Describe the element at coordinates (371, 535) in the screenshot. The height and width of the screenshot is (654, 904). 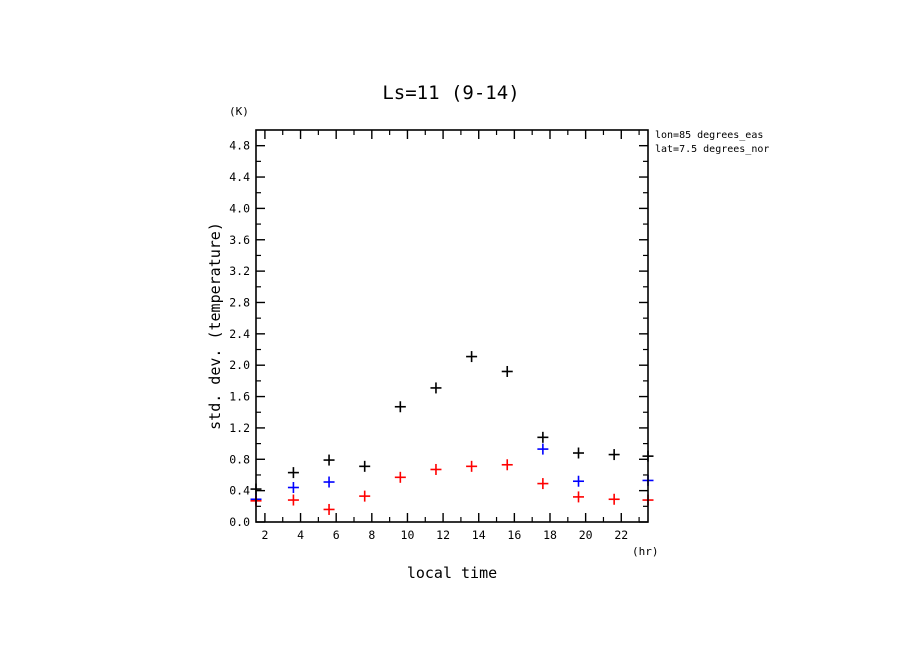
I see `x-tick-label: 8` at that location.